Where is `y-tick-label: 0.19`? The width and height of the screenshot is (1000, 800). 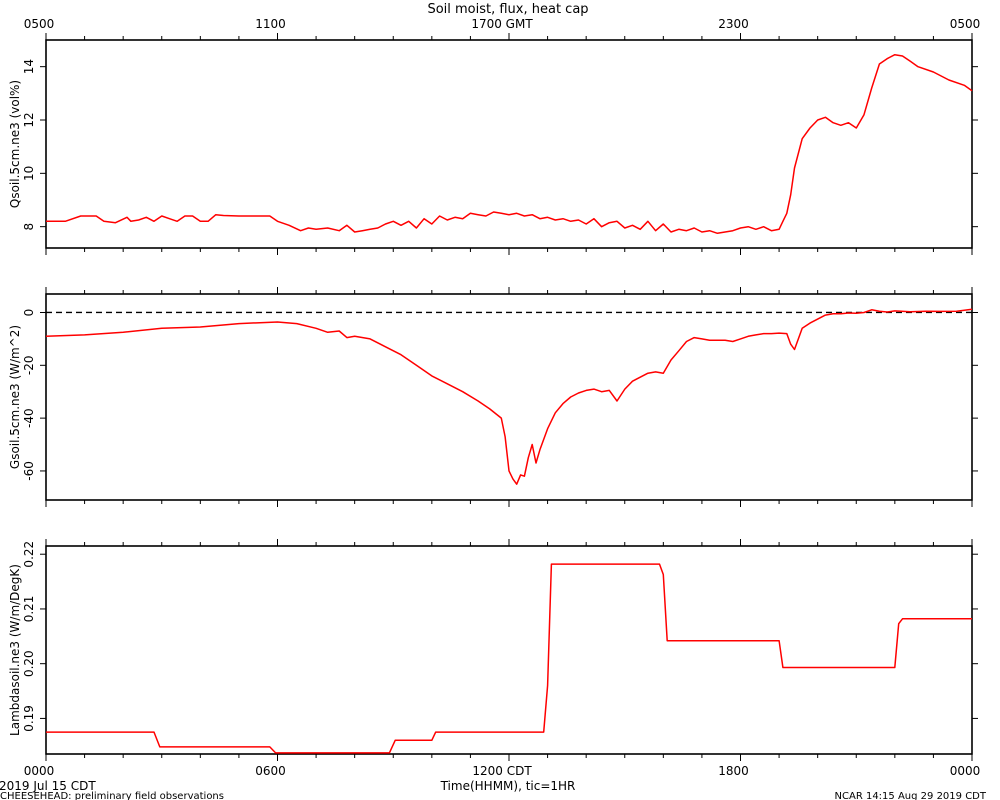
y-tick-label: 0.19 is located at coordinates (29, 718).